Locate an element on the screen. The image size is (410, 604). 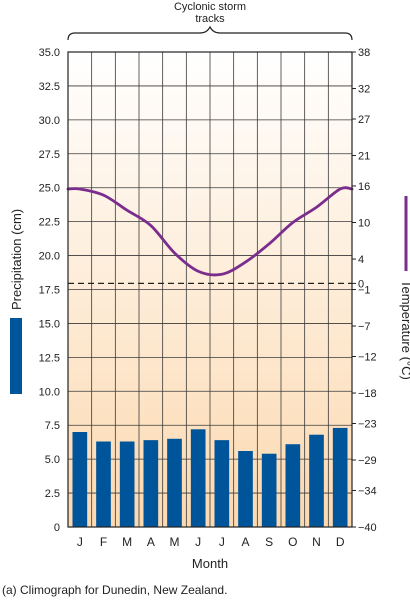
y-right-tick-label: −40 is located at coordinates (367, 528).